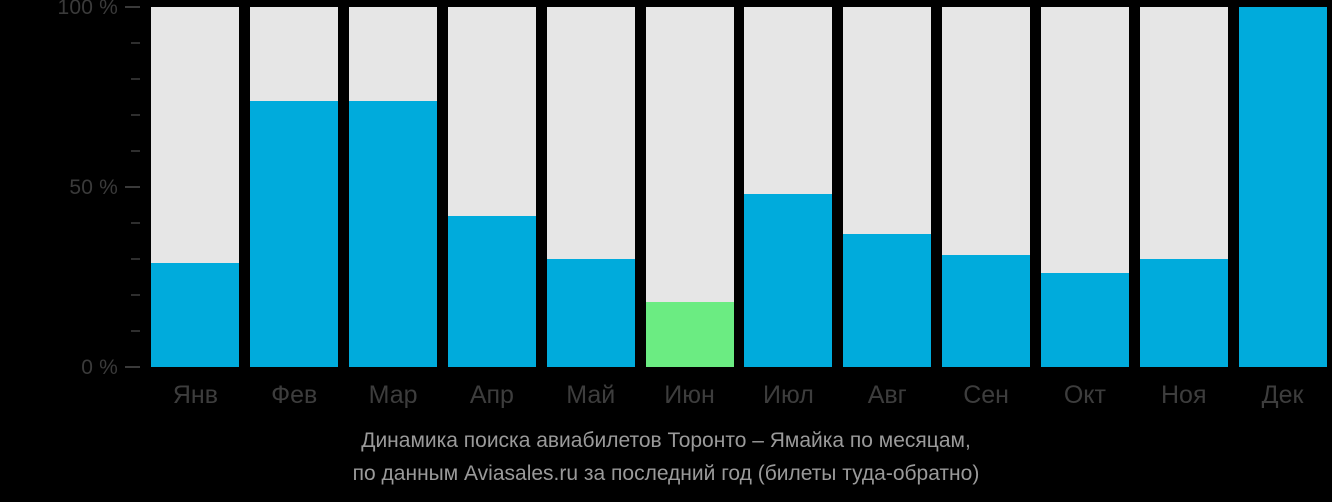  I want to click on y-axis-tick-label: 100 %, so click(87, 9).